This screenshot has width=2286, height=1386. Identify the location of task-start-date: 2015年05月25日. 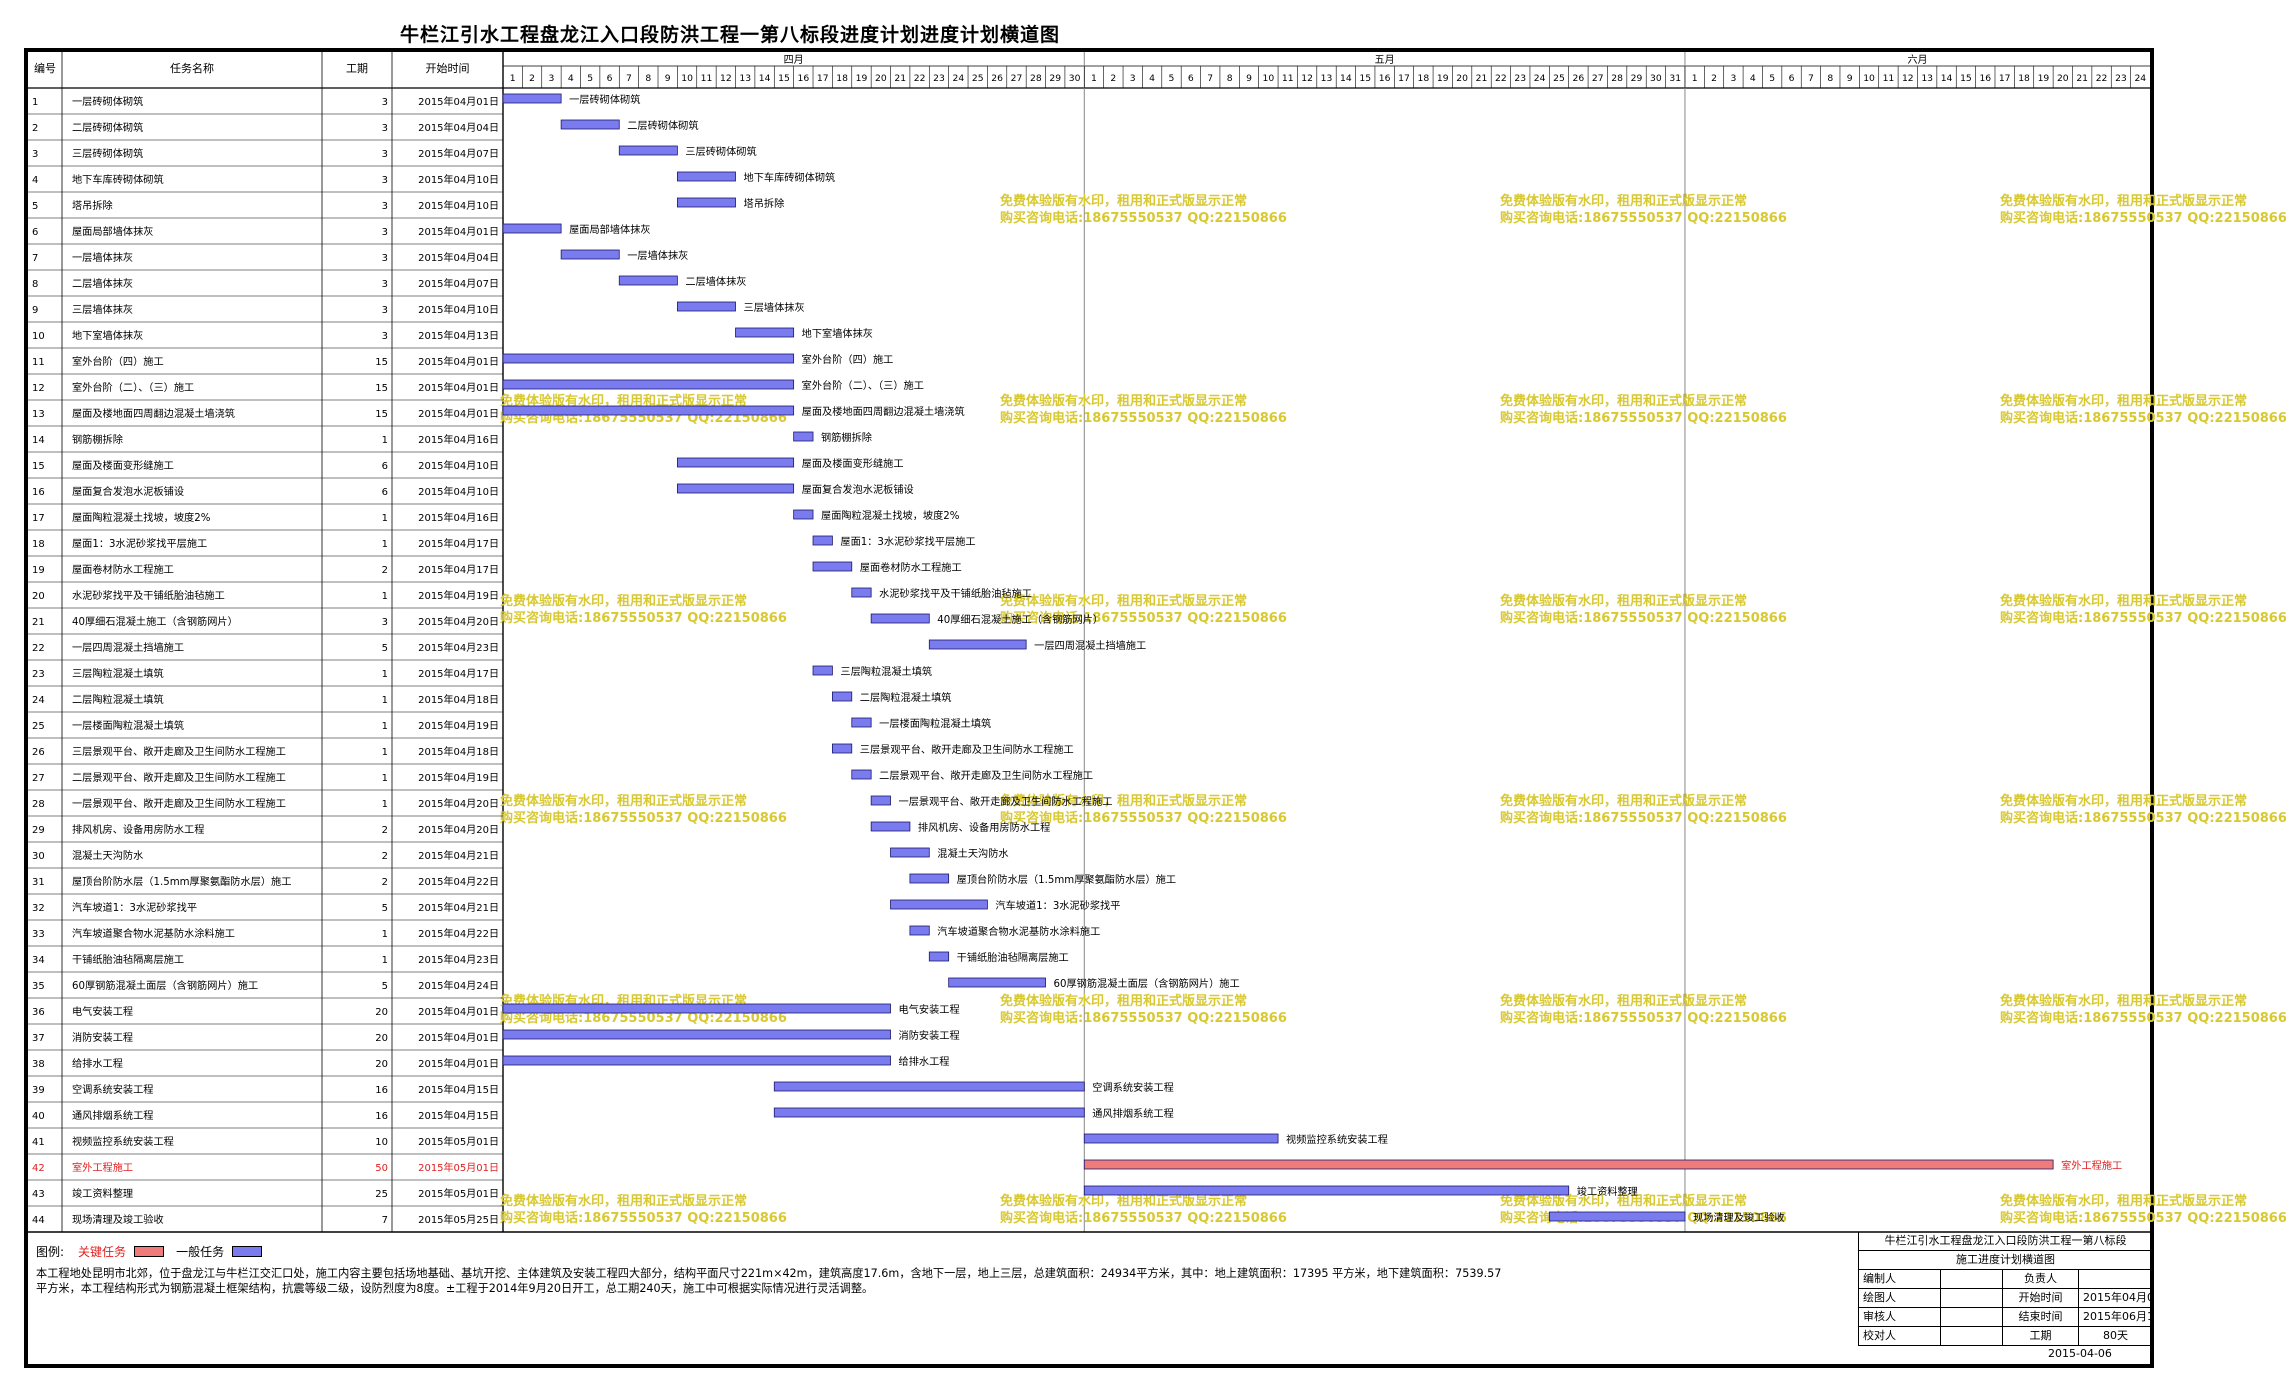
(458, 1219).